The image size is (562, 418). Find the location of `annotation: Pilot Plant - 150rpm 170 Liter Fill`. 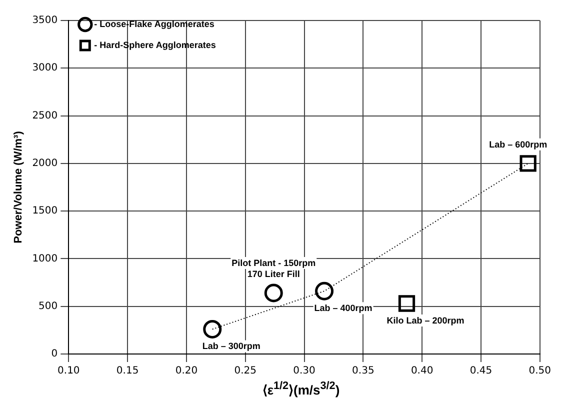

annotation: Pilot Plant - 150rpm 170 Liter Fill is located at coordinates (274, 269).